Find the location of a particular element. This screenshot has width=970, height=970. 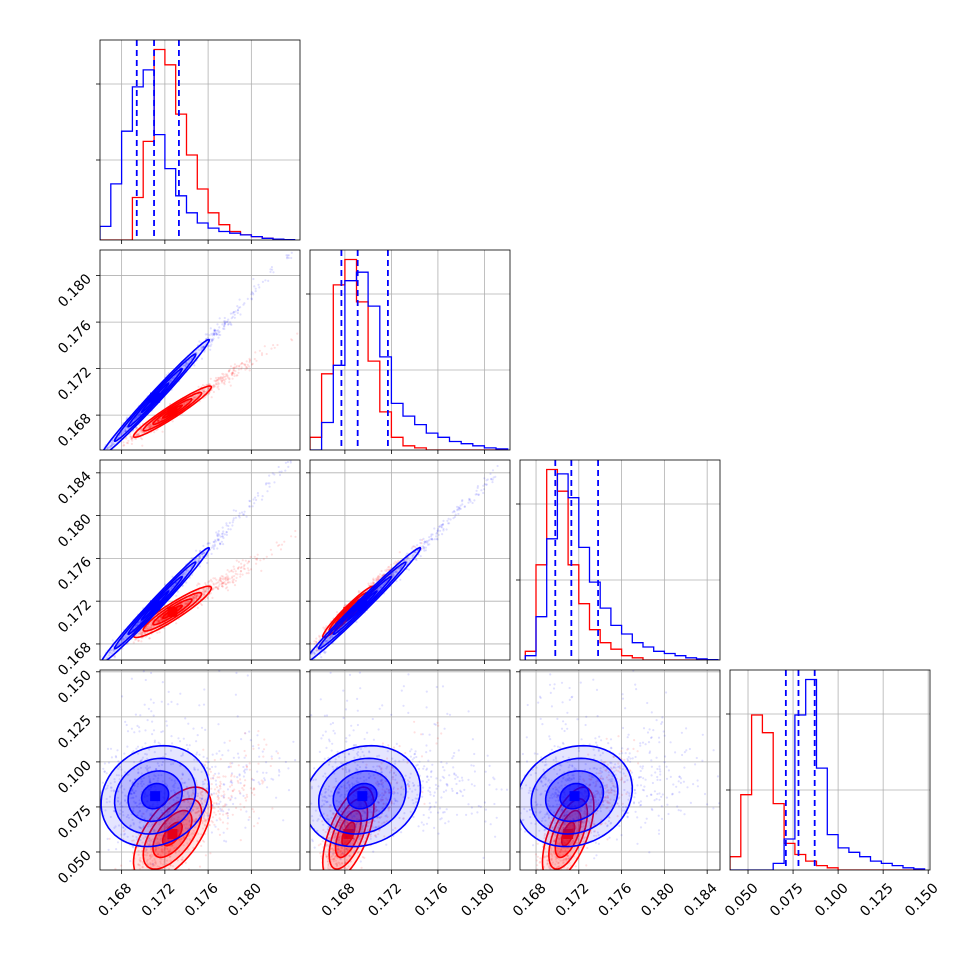

axes-grid: 0.050 0.075 0.100 0.125 0.150 is located at coordinates (832, 795).